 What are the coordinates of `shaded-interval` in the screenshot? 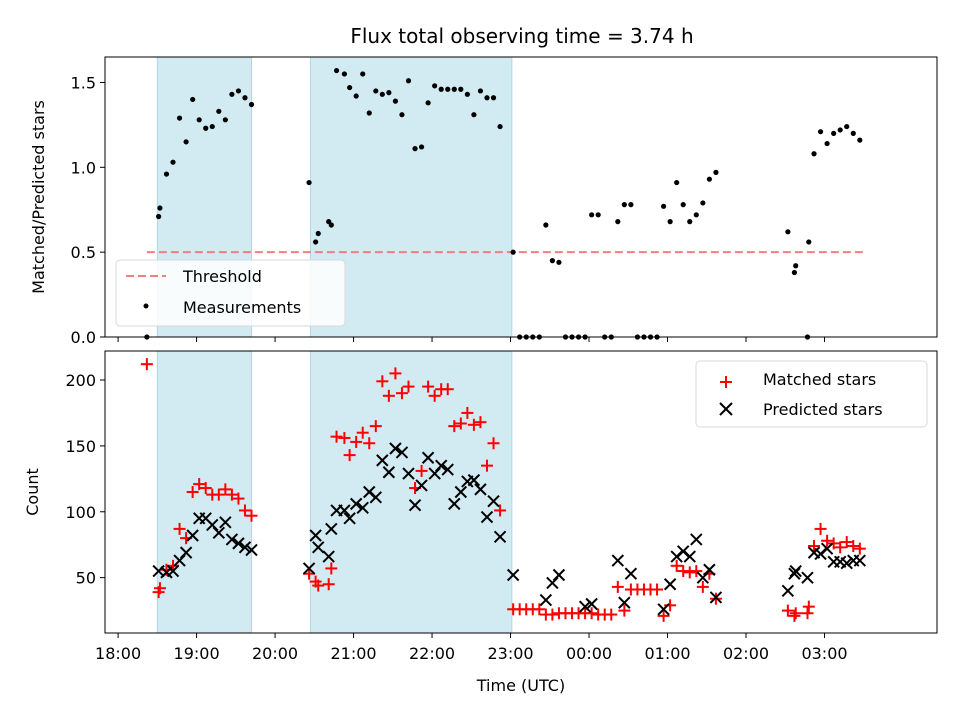 It's located at (204, 492).